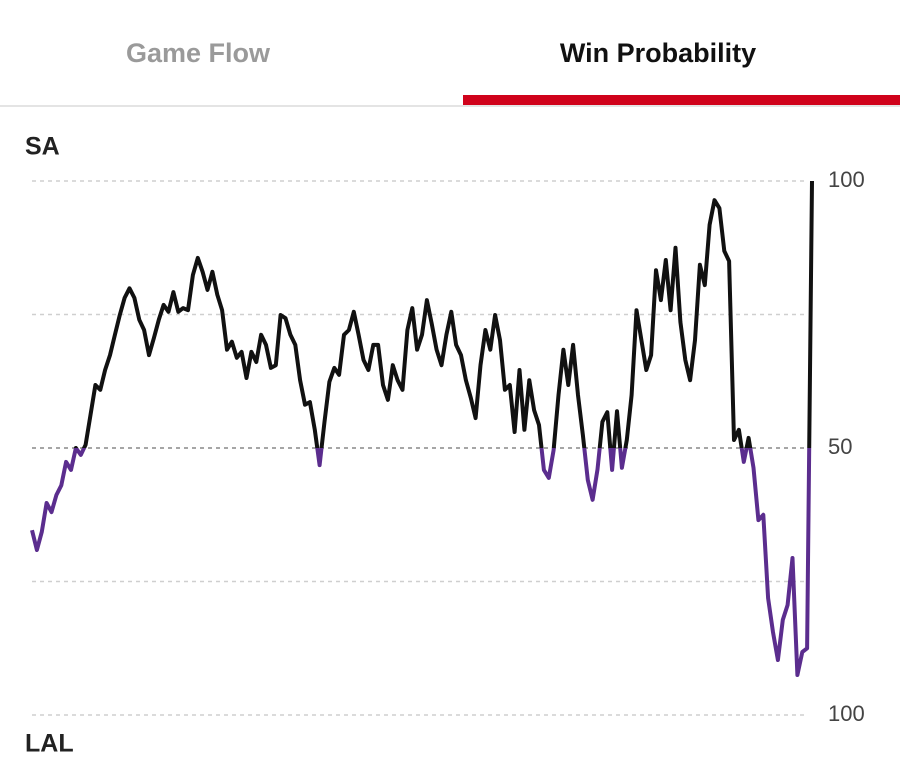 This screenshot has width=900, height=784. Describe the element at coordinates (681, 71) in the screenshot. I see `tab: Win Probability` at that location.